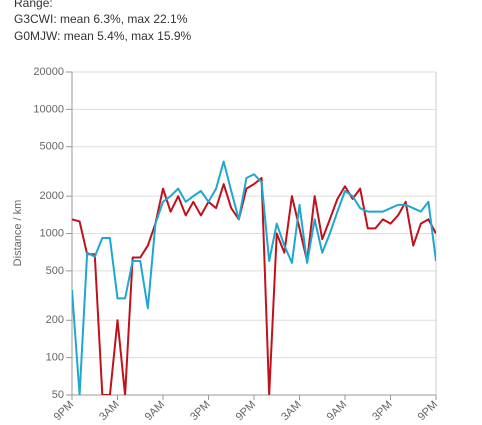 The image size is (482, 425). I want to click on y-tick-label: 20000, so click(48, 72).